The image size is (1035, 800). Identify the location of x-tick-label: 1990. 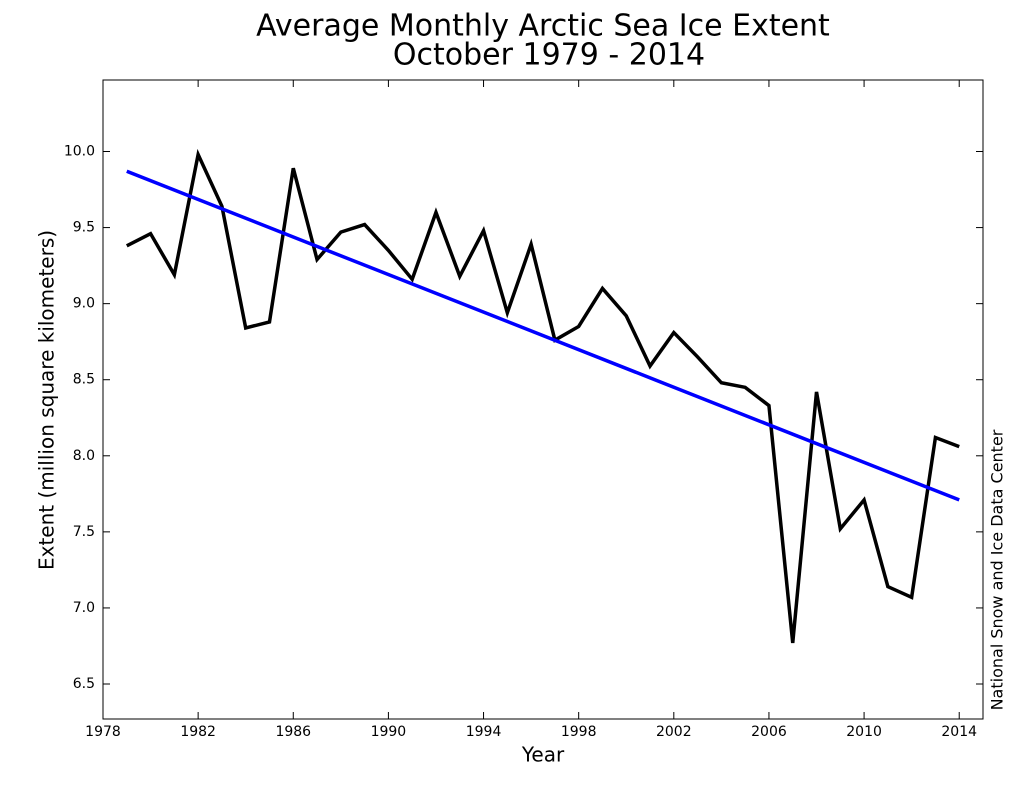
(389, 732).